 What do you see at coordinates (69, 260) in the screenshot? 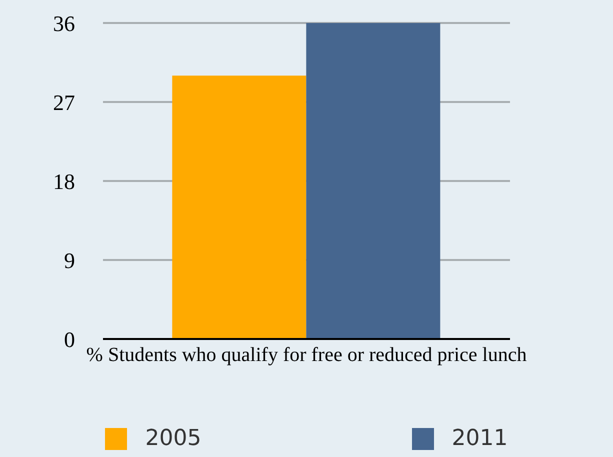
I see `y-tick-label: 9` at bounding box center [69, 260].